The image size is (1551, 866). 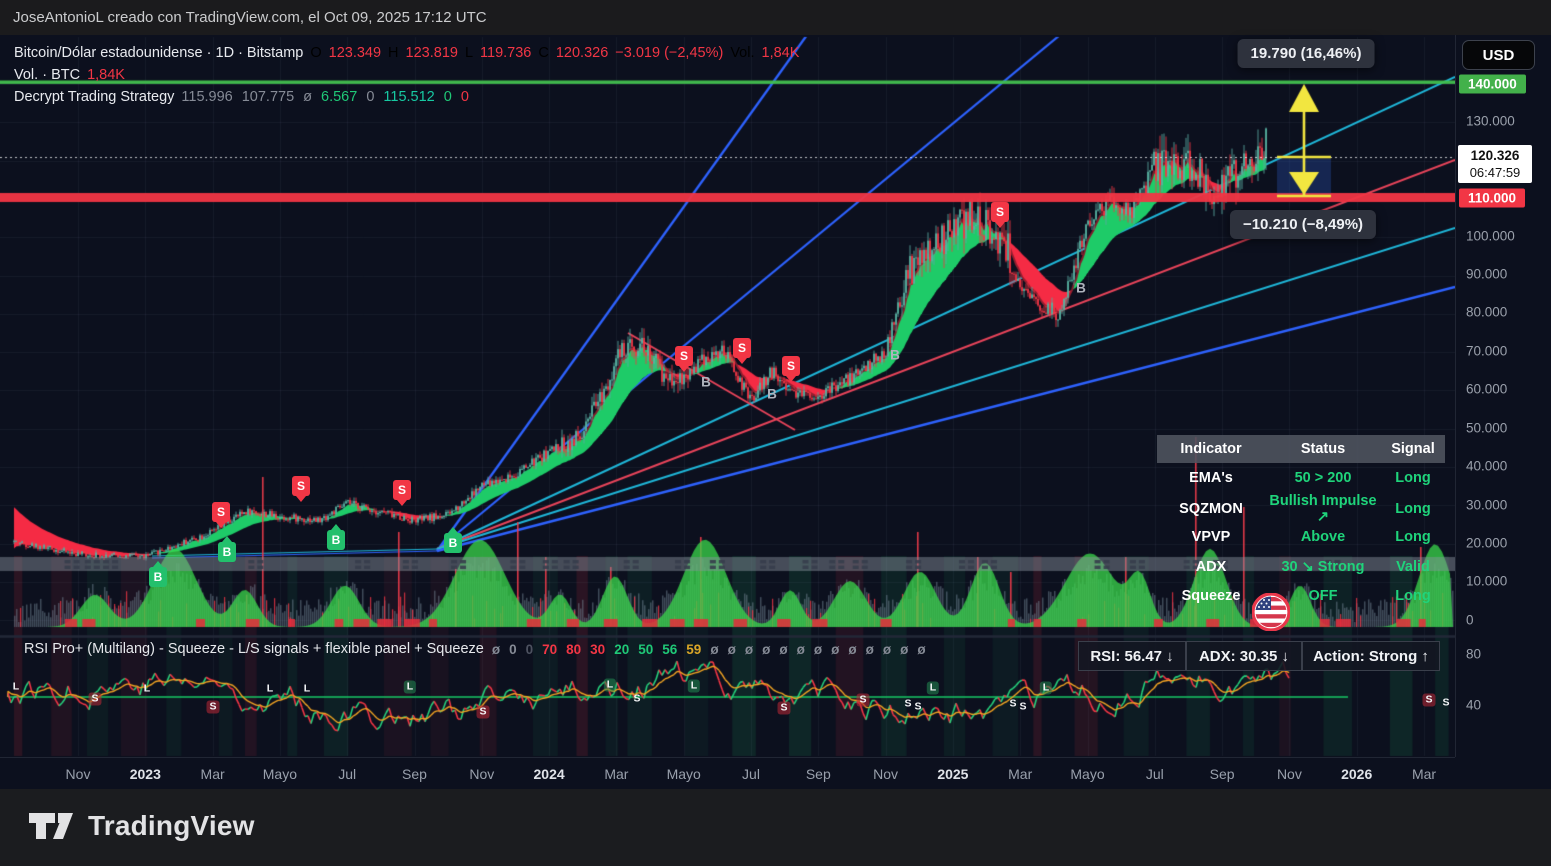 I want to click on table-row: EMA's 50 > 200 Long, so click(x=1310, y=477).